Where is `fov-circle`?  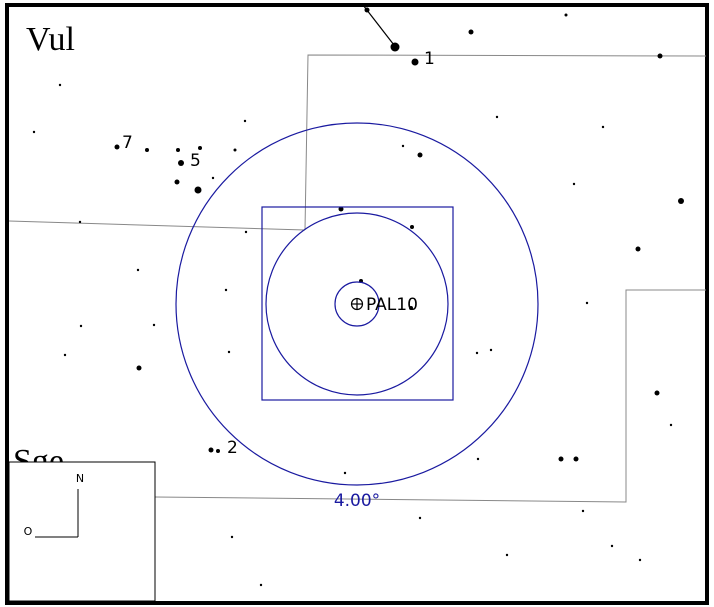 fov-circle is located at coordinates (357, 304).